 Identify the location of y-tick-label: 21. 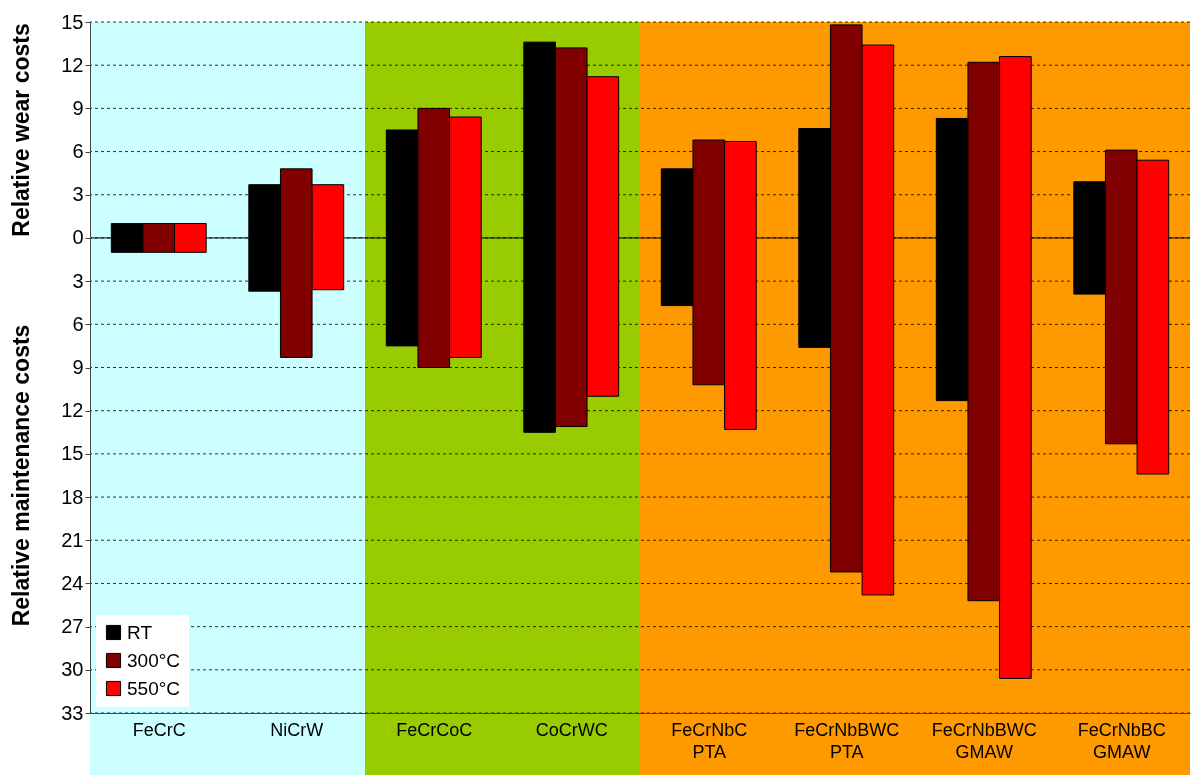
(72, 539).